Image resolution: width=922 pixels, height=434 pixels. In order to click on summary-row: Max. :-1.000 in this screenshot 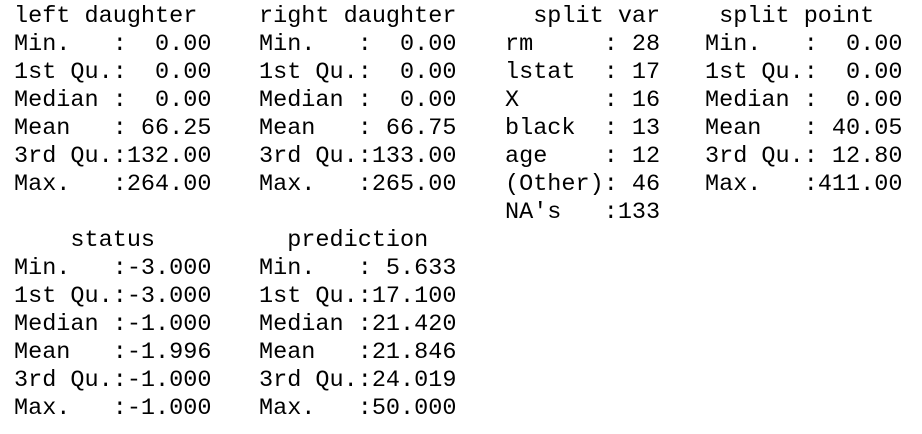, I will do `click(113, 408)`.